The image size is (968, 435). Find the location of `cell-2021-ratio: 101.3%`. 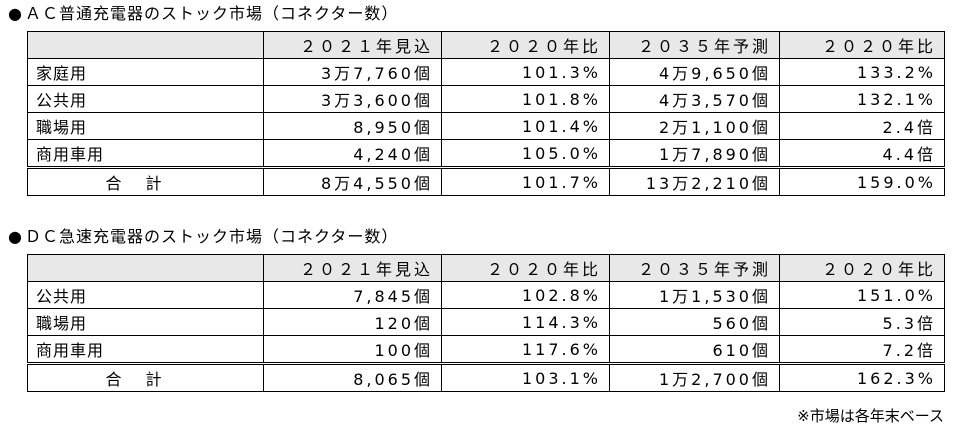

cell-2021-ratio: 101.3% is located at coordinates (525, 72).